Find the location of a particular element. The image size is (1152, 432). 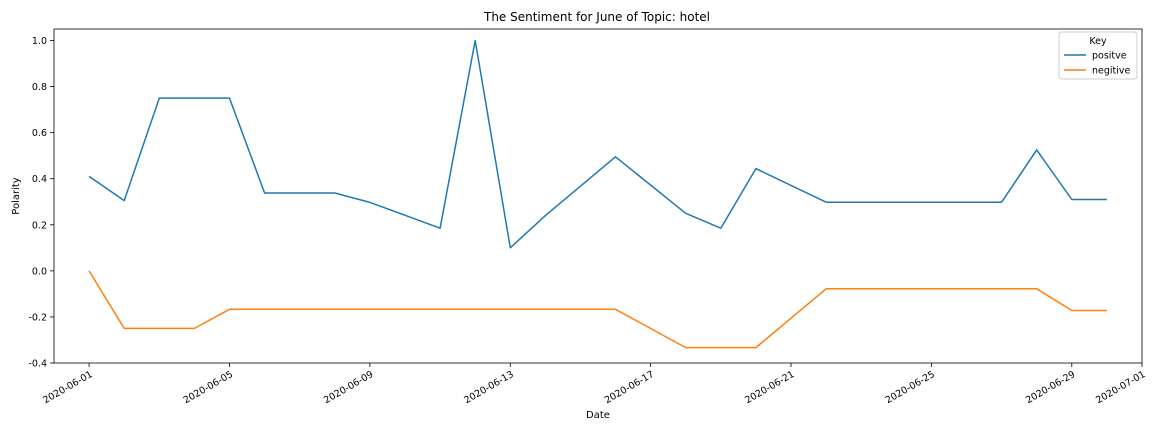

y-tick-label: 0.2 is located at coordinates (39, 225).